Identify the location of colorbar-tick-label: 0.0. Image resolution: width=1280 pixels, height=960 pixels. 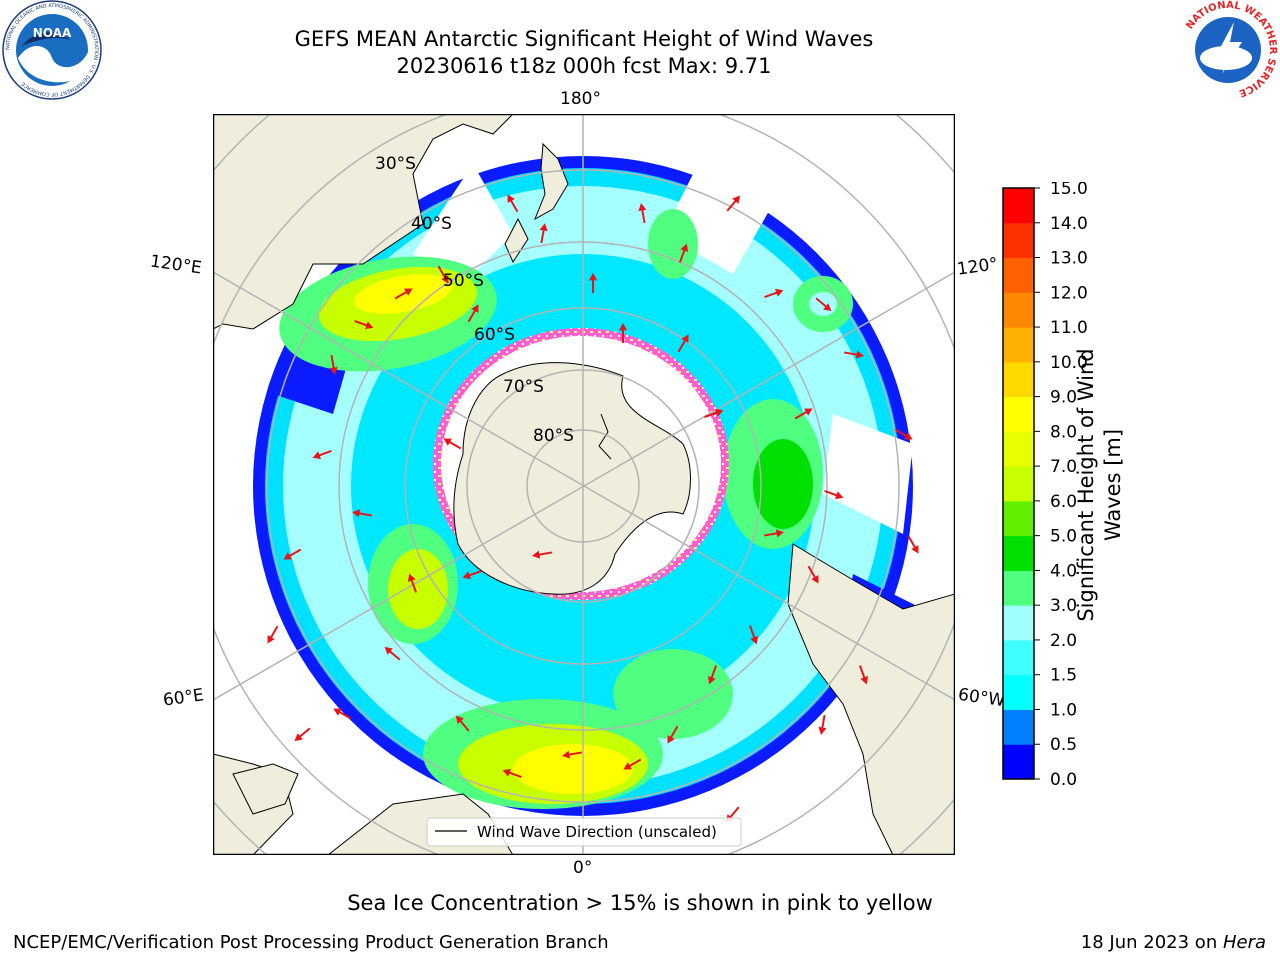
(1063, 780).